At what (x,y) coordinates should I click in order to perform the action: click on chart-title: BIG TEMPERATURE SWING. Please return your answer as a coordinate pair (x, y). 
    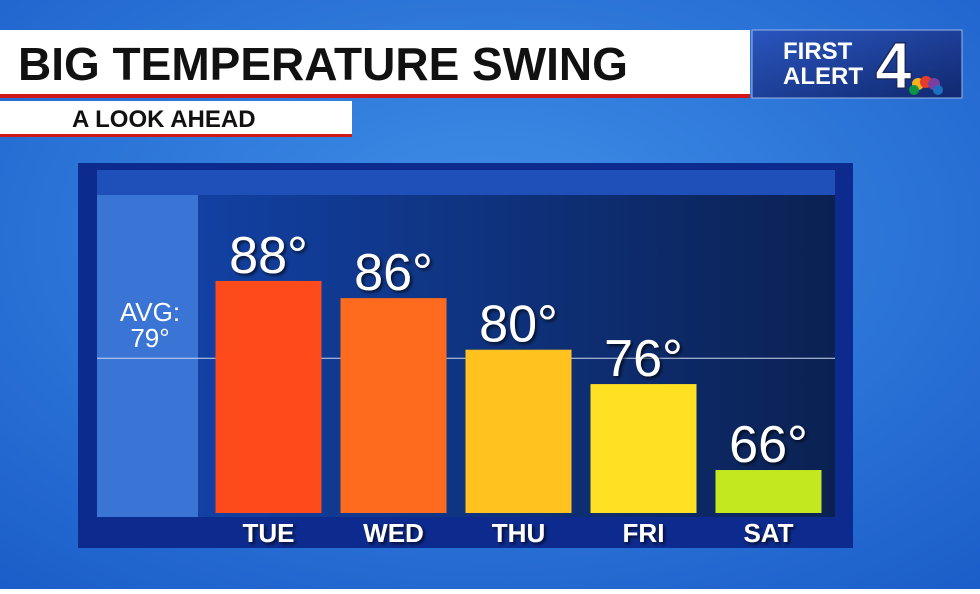
    Looking at the image, I should click on (323, 64).